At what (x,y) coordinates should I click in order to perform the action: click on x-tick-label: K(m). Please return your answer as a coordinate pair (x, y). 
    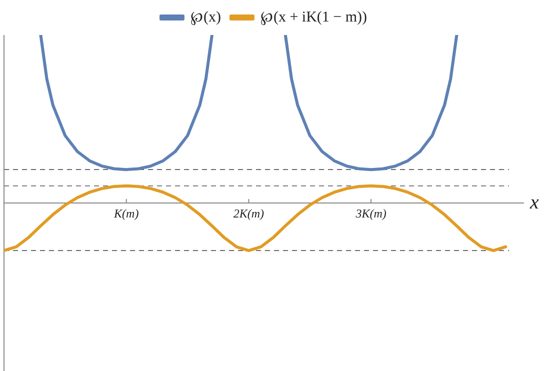
    Looking at the image, I should click on (126, 213).